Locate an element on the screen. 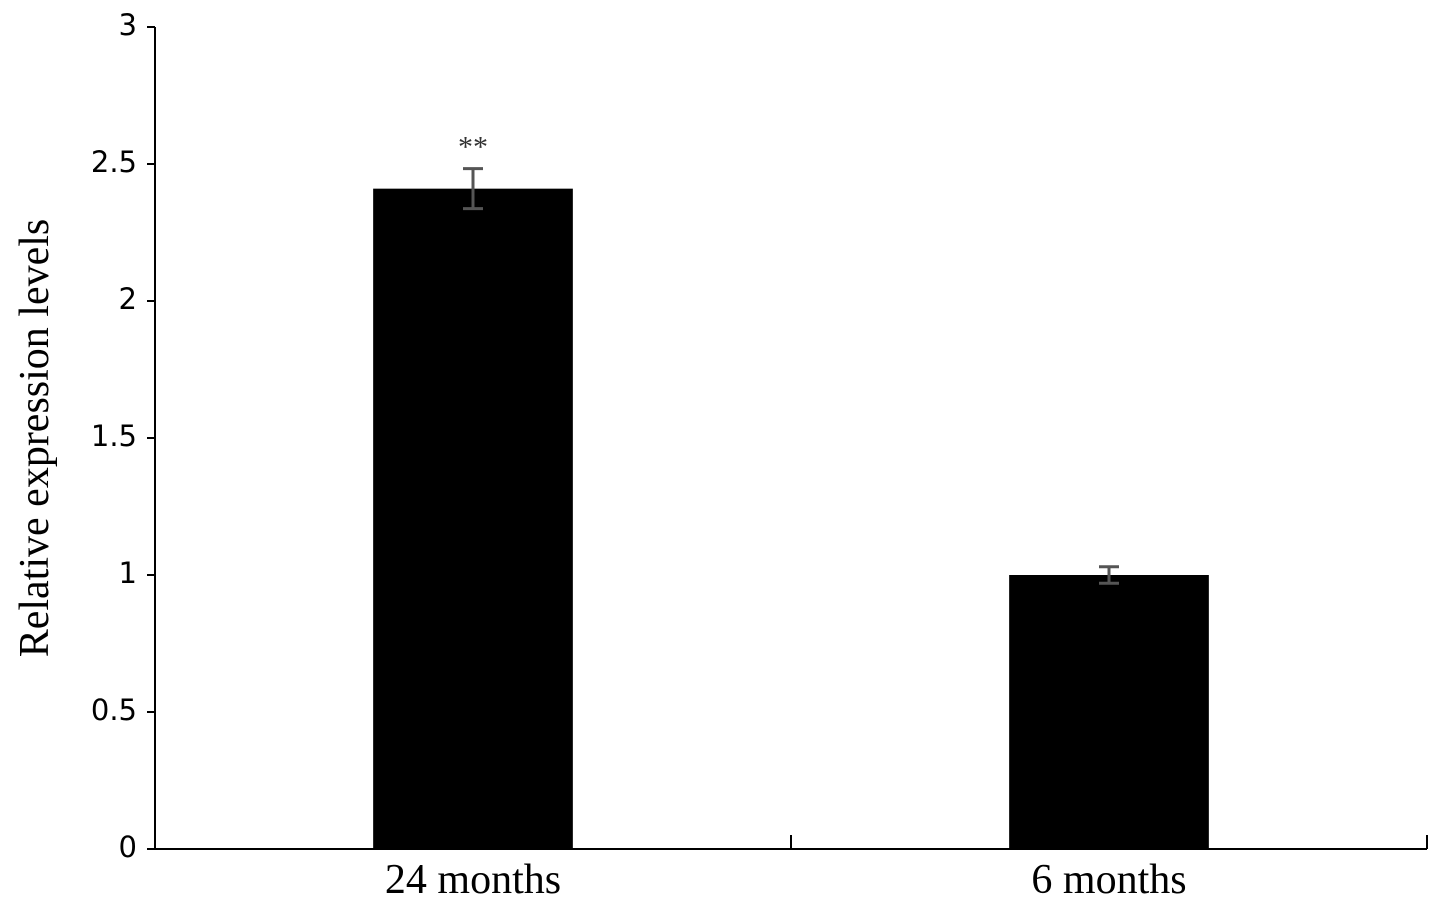 Image resolution: width=1441 pixels, height=905 pixels. y-tick-label: 1.5 is located at coordinates (114, 436).